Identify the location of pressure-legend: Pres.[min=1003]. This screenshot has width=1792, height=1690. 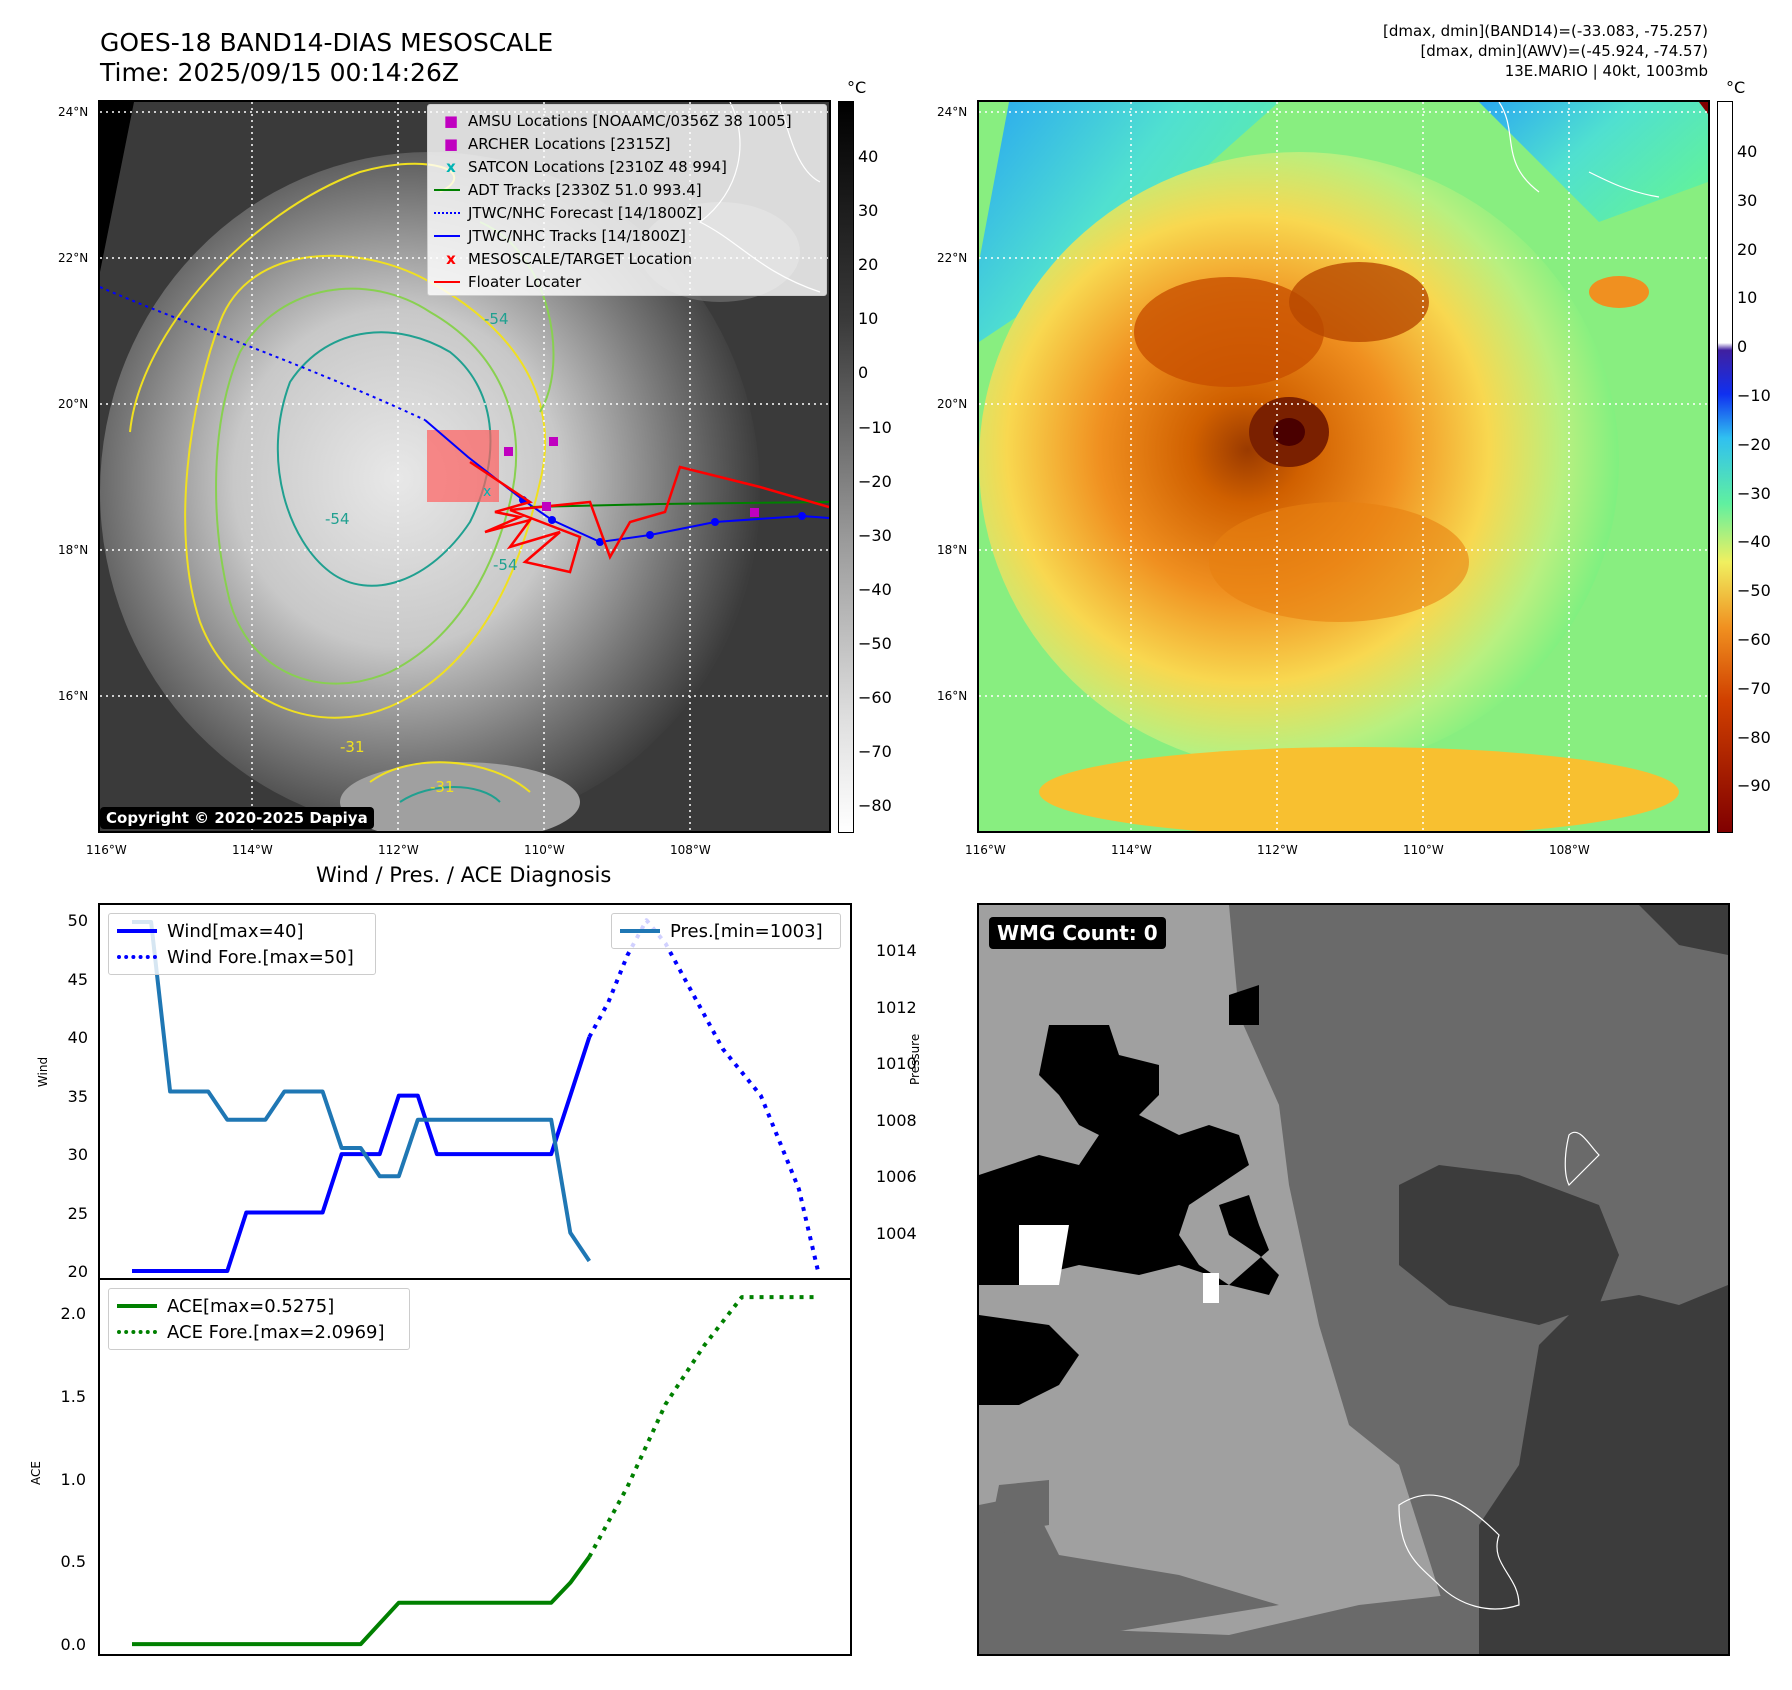
(726, 931).